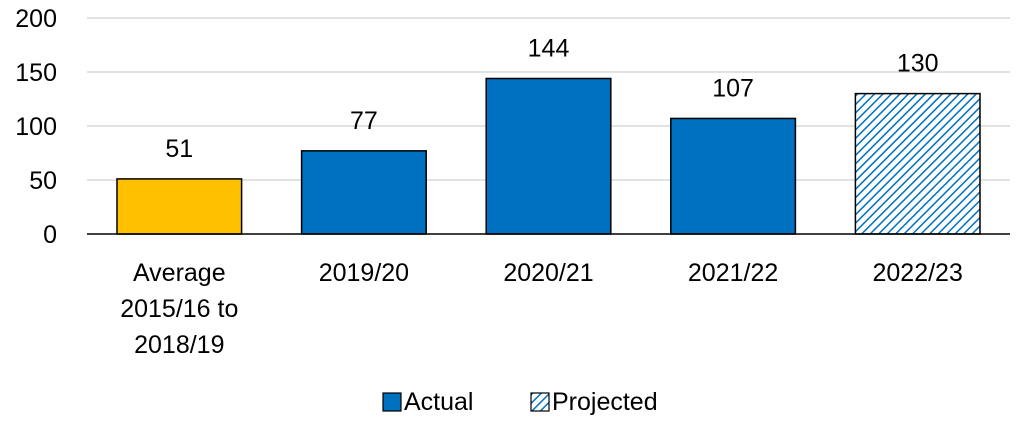  I want to click on category-label: 2020/21, so click(548, 273).